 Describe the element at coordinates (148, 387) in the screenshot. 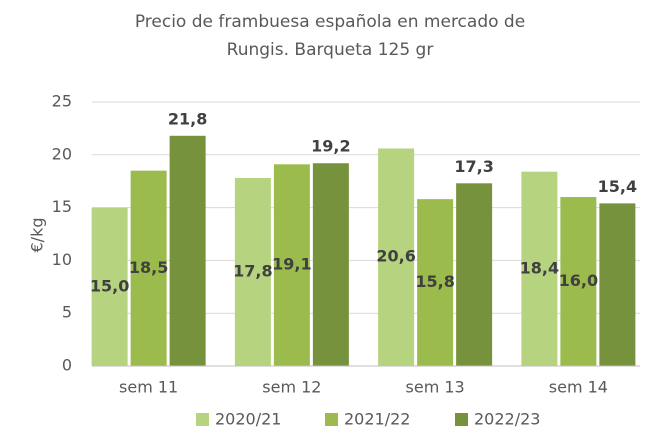

I see `x-tick-label: sem 11` at that location.